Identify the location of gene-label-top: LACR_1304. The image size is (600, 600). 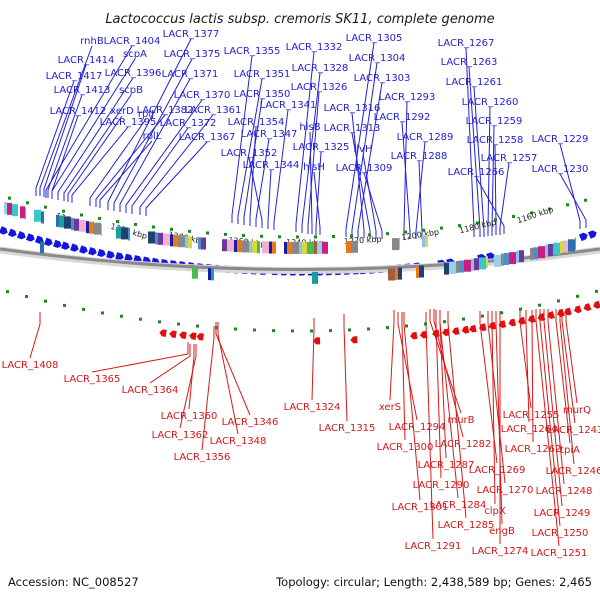
(377, 58).